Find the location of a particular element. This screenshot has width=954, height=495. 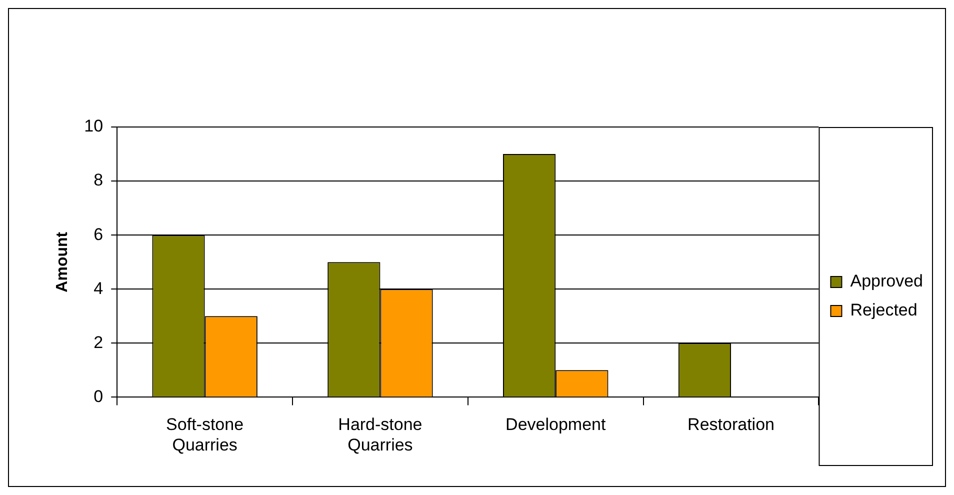

legend-label: Approved is located at coordinates (887, 281).